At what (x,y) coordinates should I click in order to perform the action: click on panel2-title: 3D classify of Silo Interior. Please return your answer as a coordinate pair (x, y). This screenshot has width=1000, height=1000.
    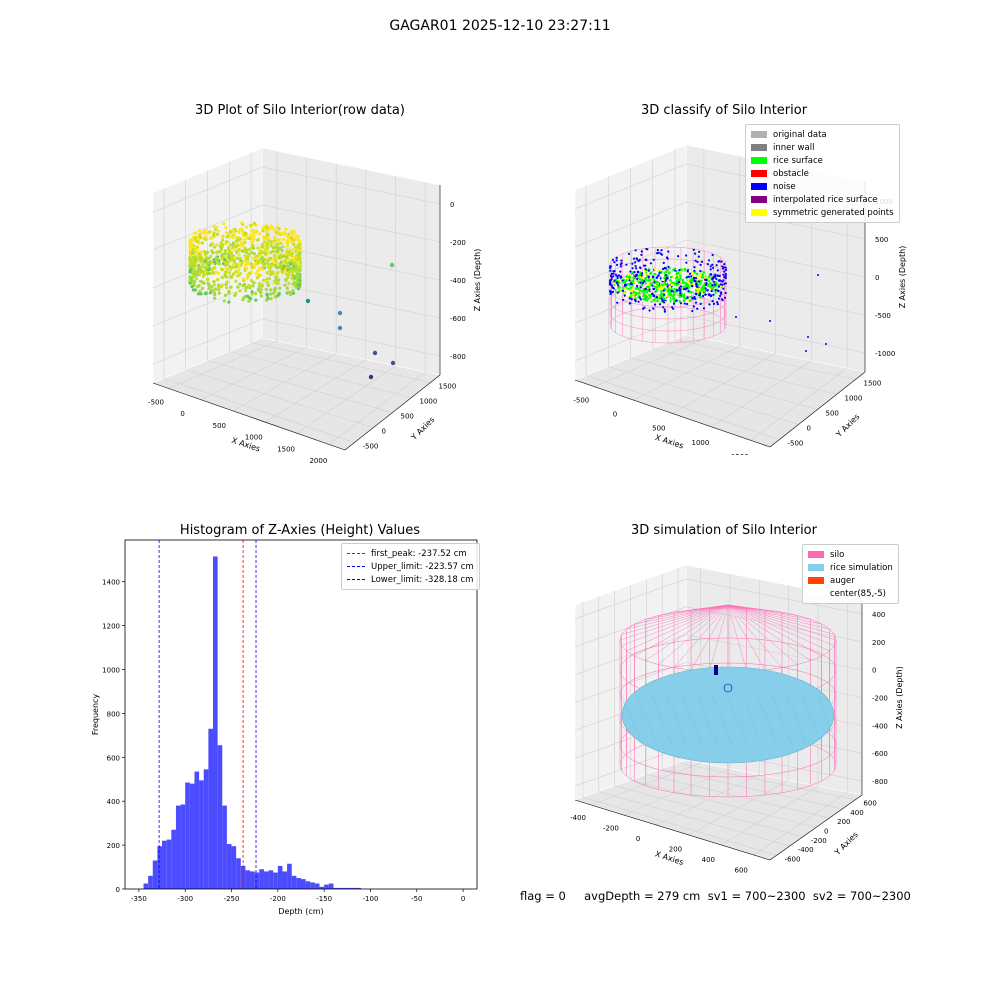
    Looking at the image, I should click on (724, 110).